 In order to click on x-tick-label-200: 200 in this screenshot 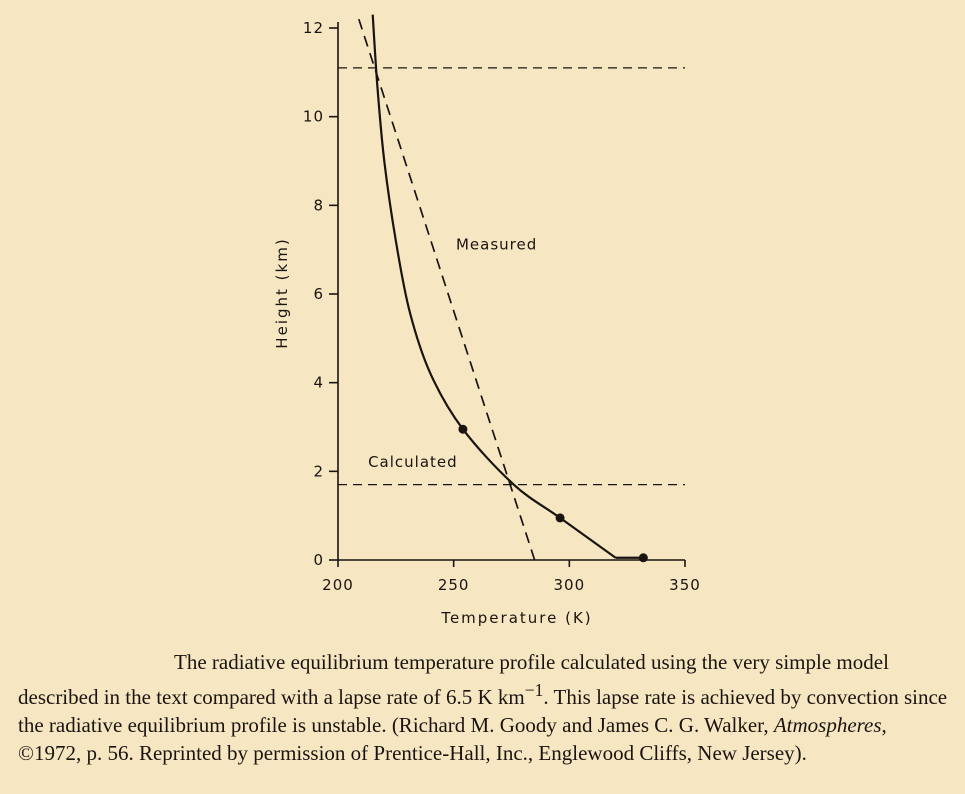, I will do `click(338, 585)`.